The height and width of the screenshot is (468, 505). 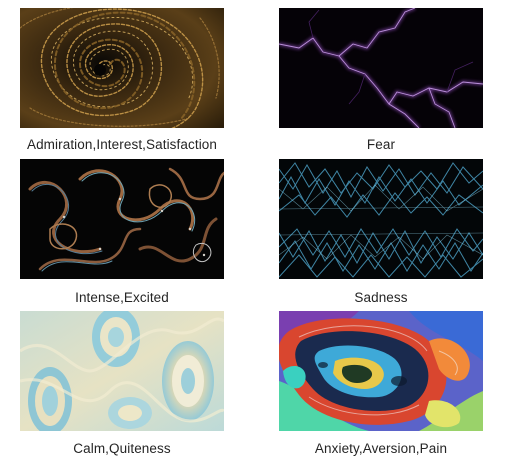 What do you see at coordinates (381, 297) in the screenshot?
I see `caption-sadness: Sadness` at bounding box center [381, 297].